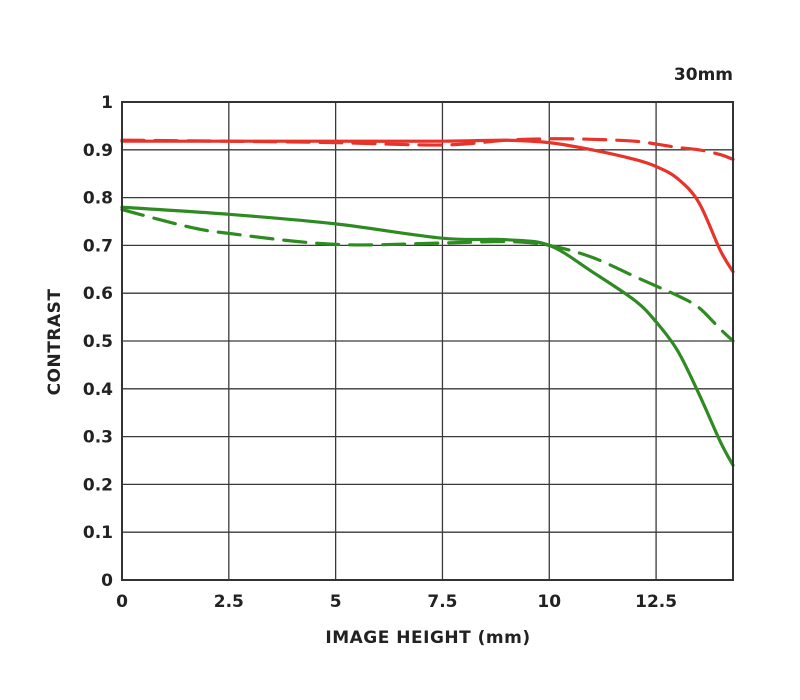  Describe the element at coordinates (229, 602) in the screenshot. I see `x-tick-label: 2.5` at that location.